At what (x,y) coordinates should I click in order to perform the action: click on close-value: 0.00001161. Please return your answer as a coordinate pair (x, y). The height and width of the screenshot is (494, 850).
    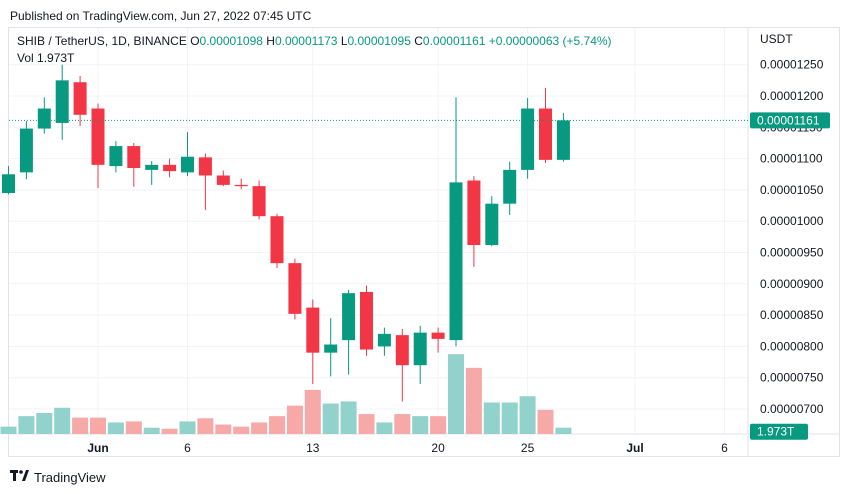
    Looking at the image, I should click on (454, 41).